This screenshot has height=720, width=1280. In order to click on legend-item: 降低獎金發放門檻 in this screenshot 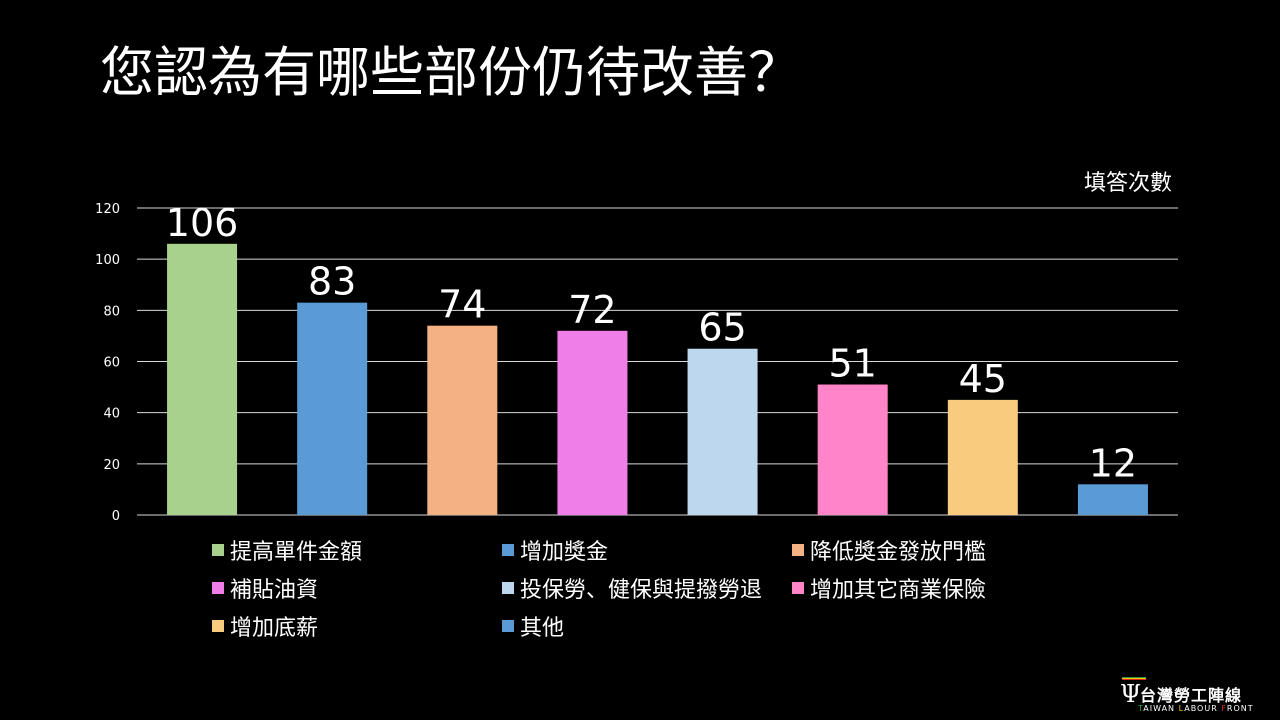, I will do `click(917, 550)`.